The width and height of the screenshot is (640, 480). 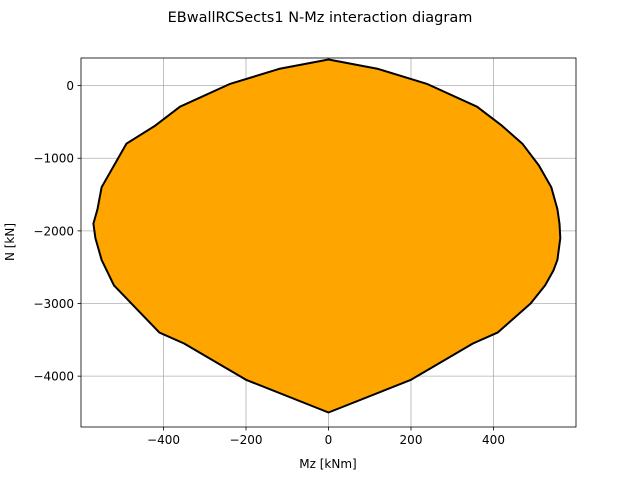 What do you see at coordinates (320, 18) in the screenshot?
I see `chart-title: EBwallRCSects1 N-Mz interaction diagram` at bounding box center [320, 18].